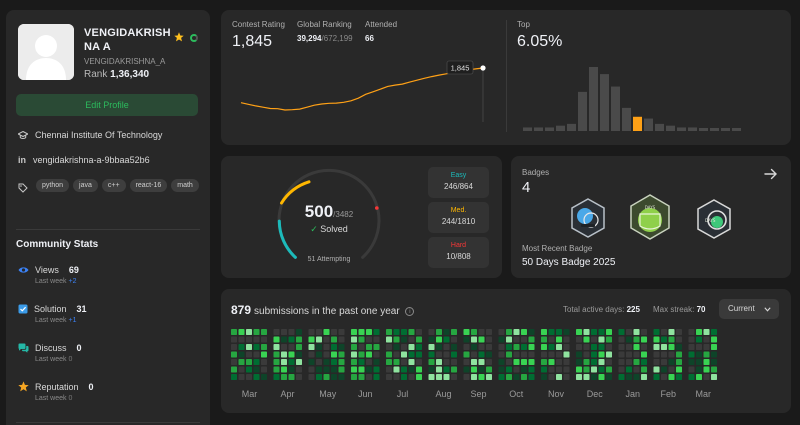 The width and height of the screenshot is (800, 425). What do you see at coordinates (410, 311) in the screenshot?
I see `info-icon: i` at bounding box center [410, 311].